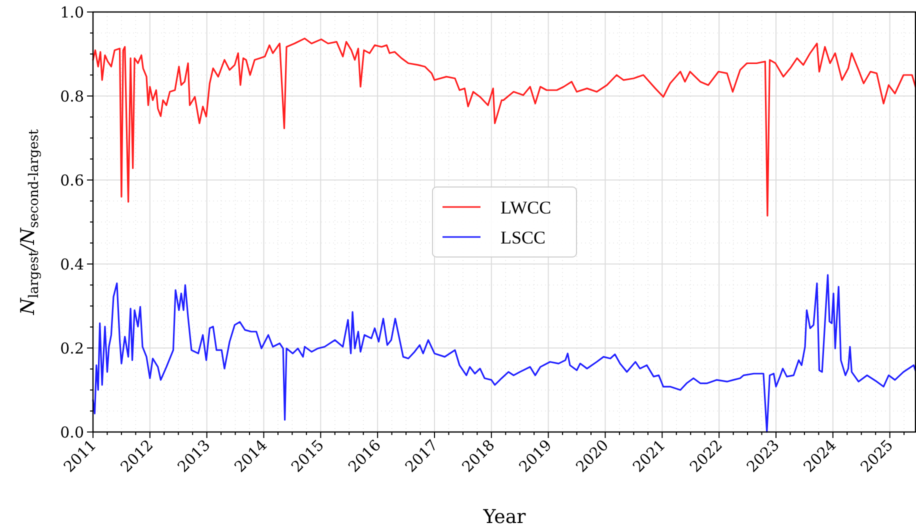 The width and height of the screenshot is (916, 532). What do you see at coordinates (72, 96) in the screenshot?
I see `y-tick-label: 0.8` at bounding box center [72, 96].